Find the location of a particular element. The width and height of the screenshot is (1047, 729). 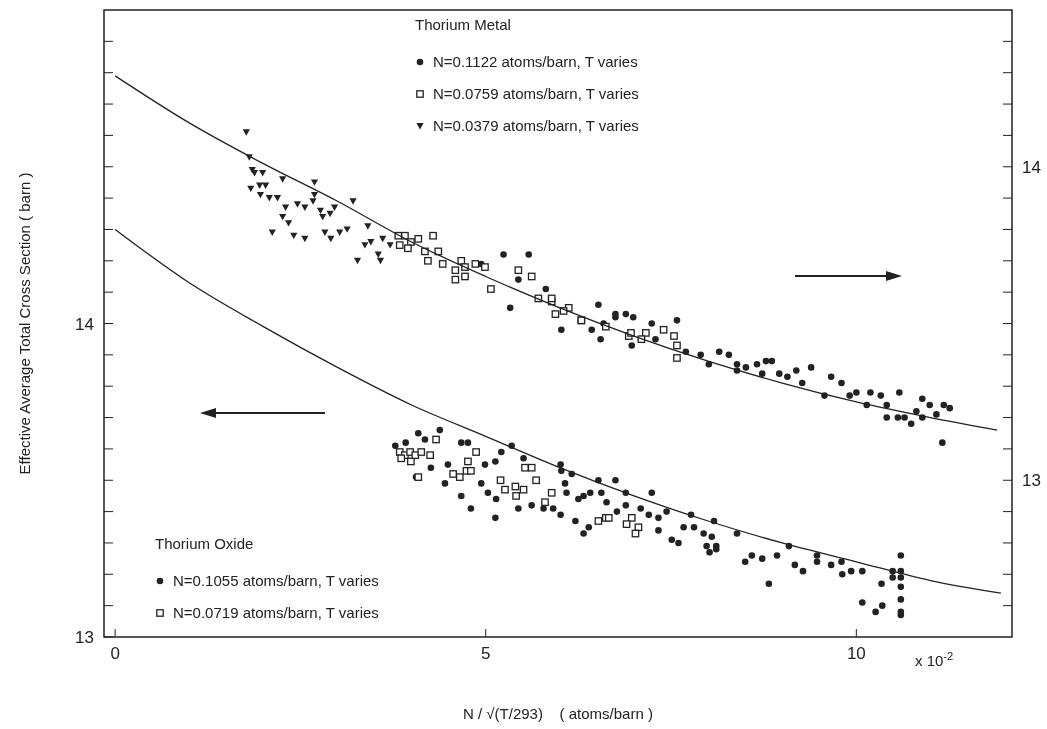

legend-label: N=0.0379 atoms/barn, T varies is located at coordinates (536, 125).